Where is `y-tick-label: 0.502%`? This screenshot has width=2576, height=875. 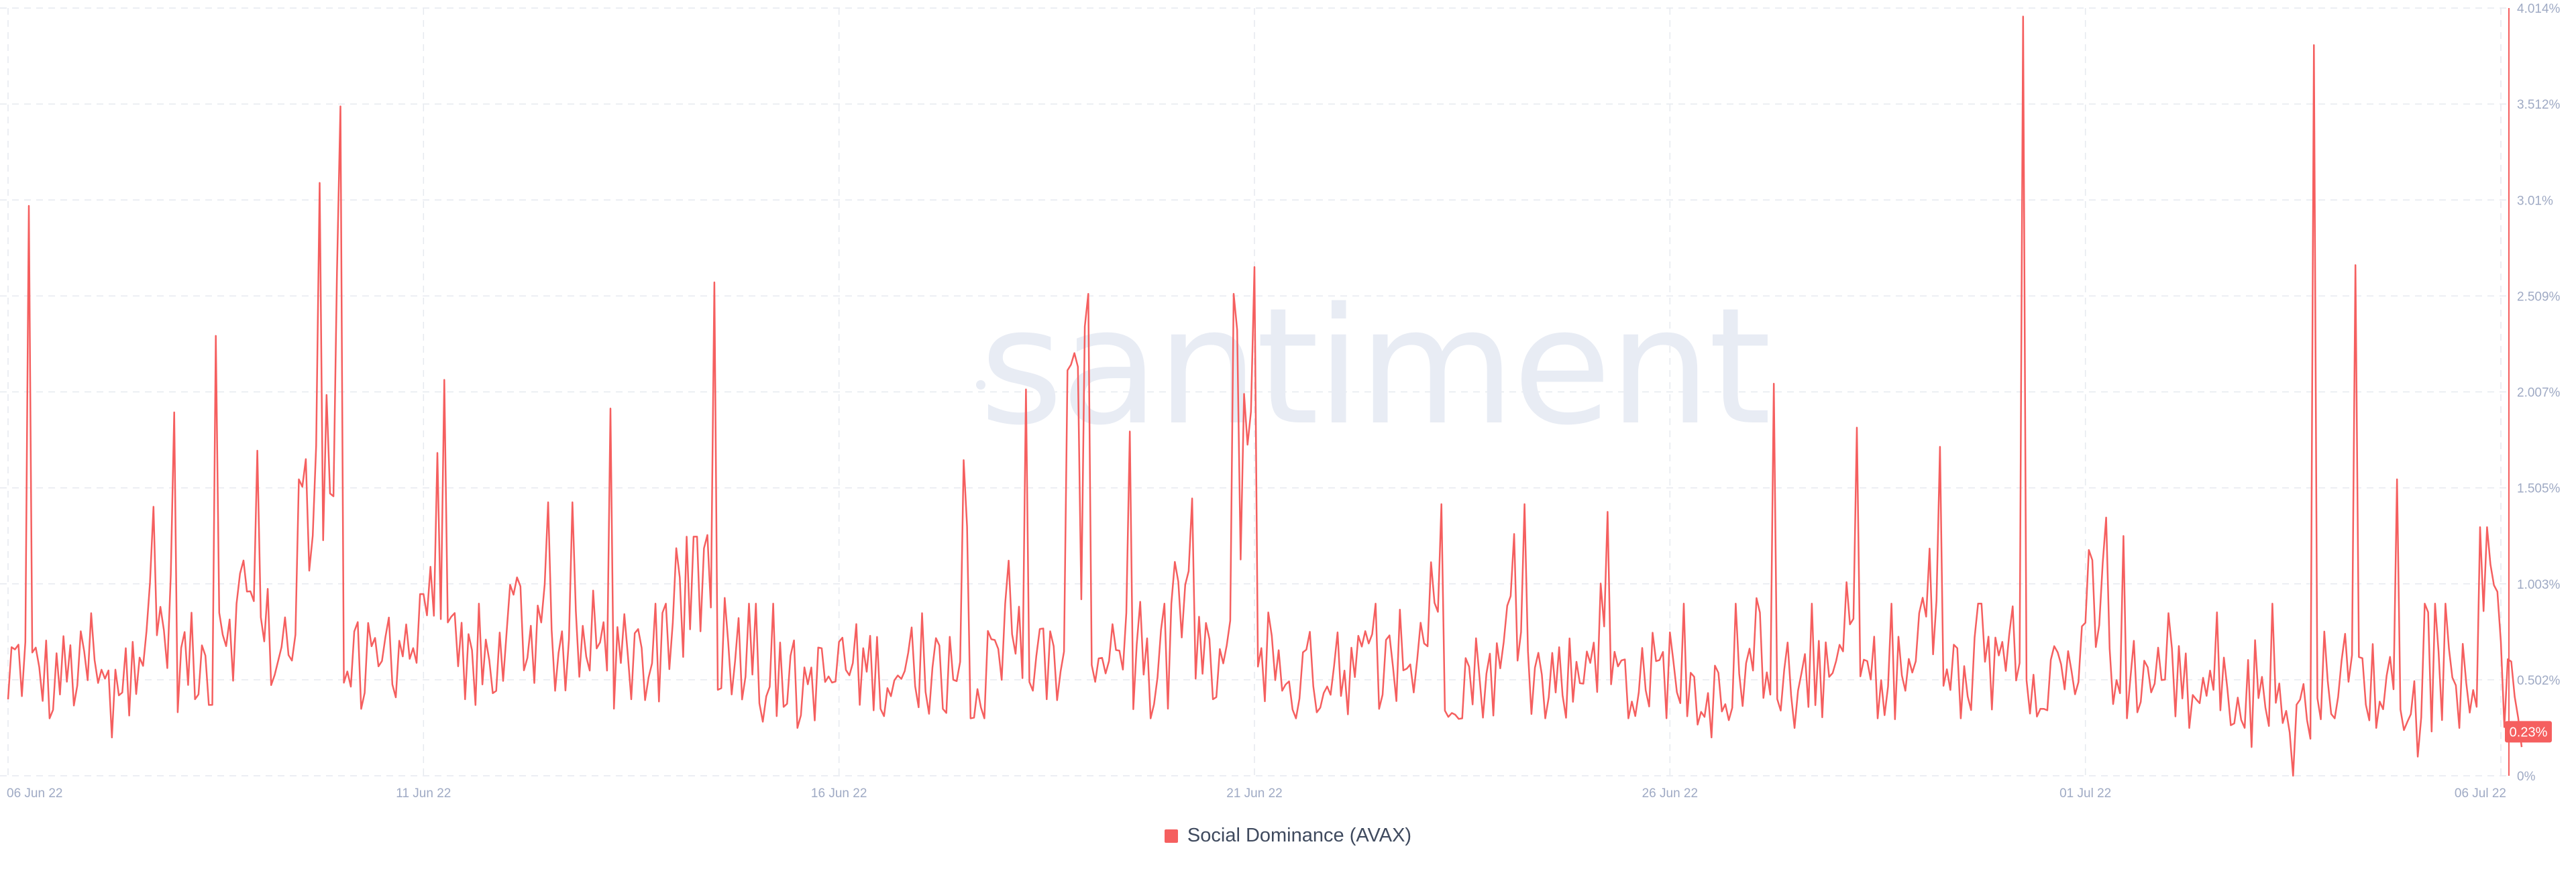 y-tick-label: 0.502% is located at coordinates (2539, 681).